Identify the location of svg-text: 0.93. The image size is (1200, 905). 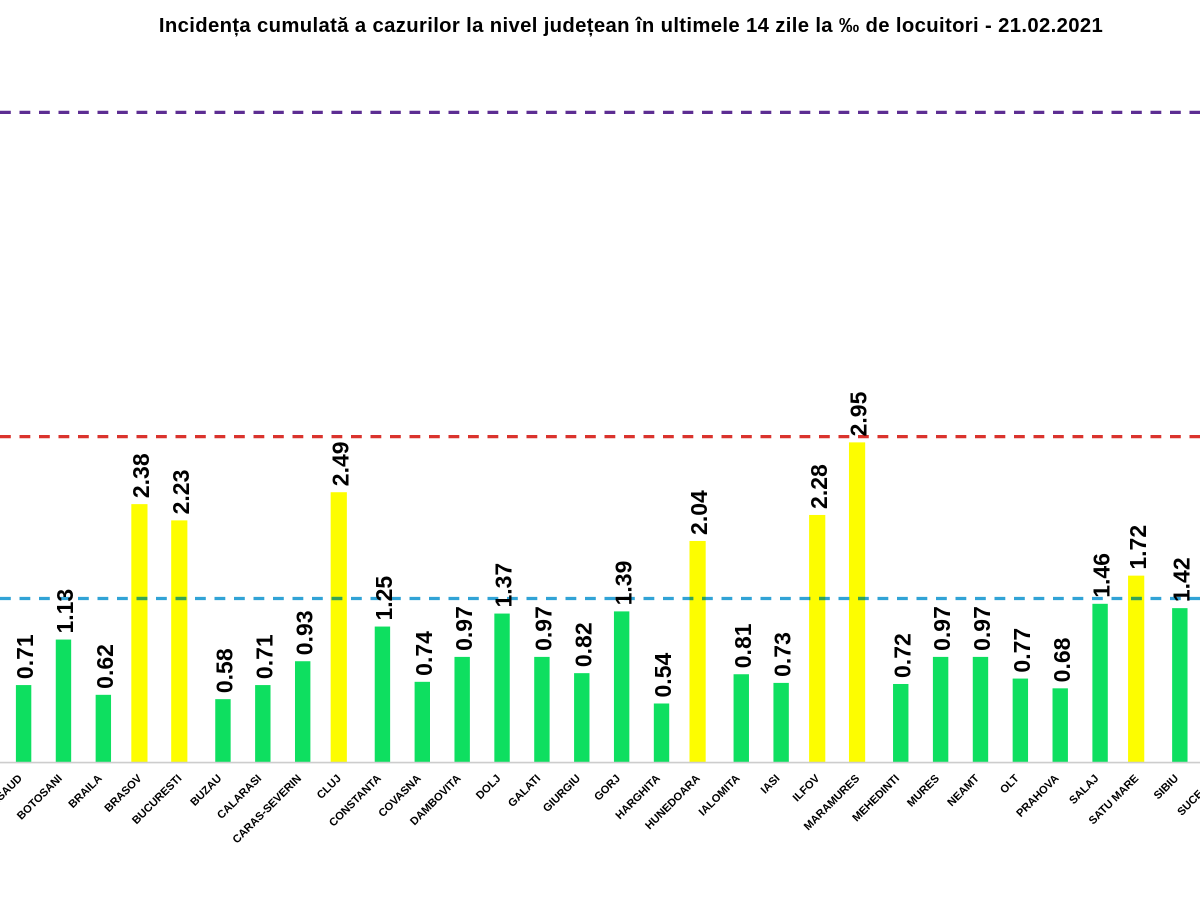
(304, 632).